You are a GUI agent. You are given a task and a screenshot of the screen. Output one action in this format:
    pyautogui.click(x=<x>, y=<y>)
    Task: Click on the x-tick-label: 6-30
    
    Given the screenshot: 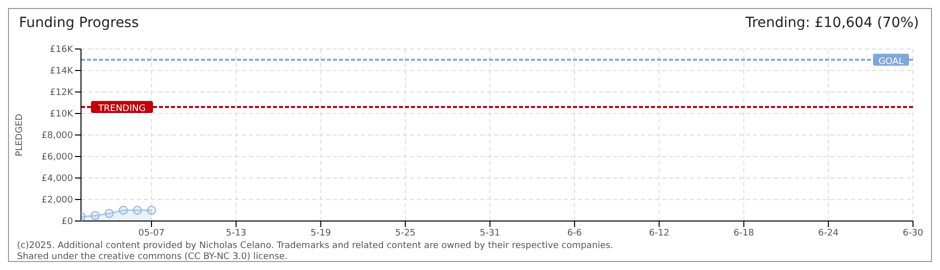 What is the action you would take?
    pyautogui.click(x=913, y=233)
    